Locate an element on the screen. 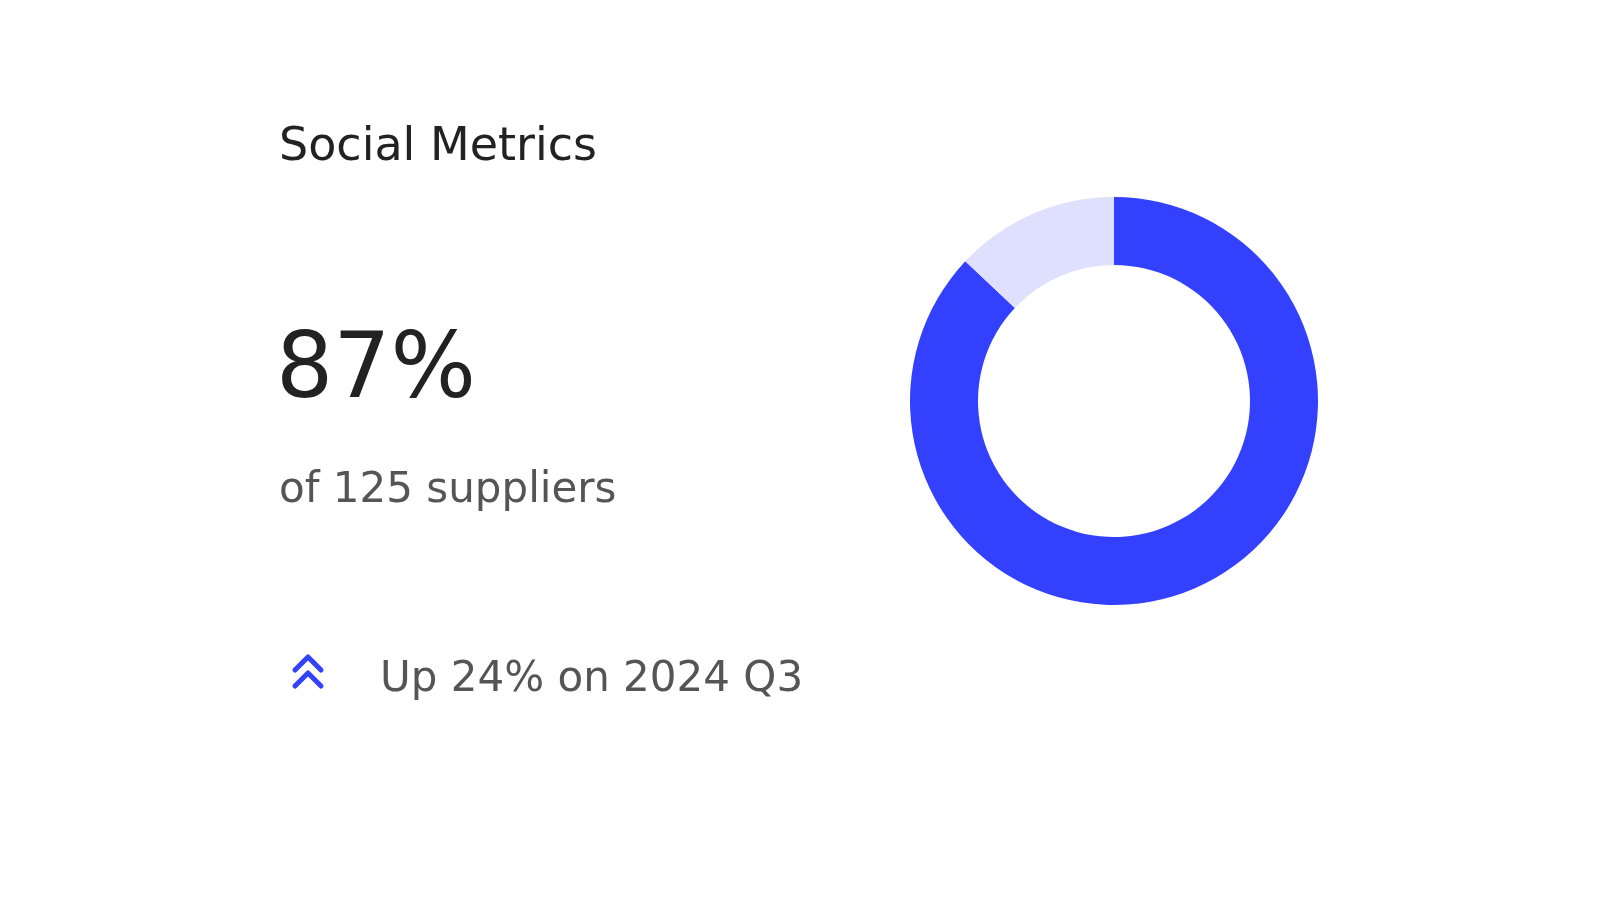  text: 87% is located at coordinates (376, 365).